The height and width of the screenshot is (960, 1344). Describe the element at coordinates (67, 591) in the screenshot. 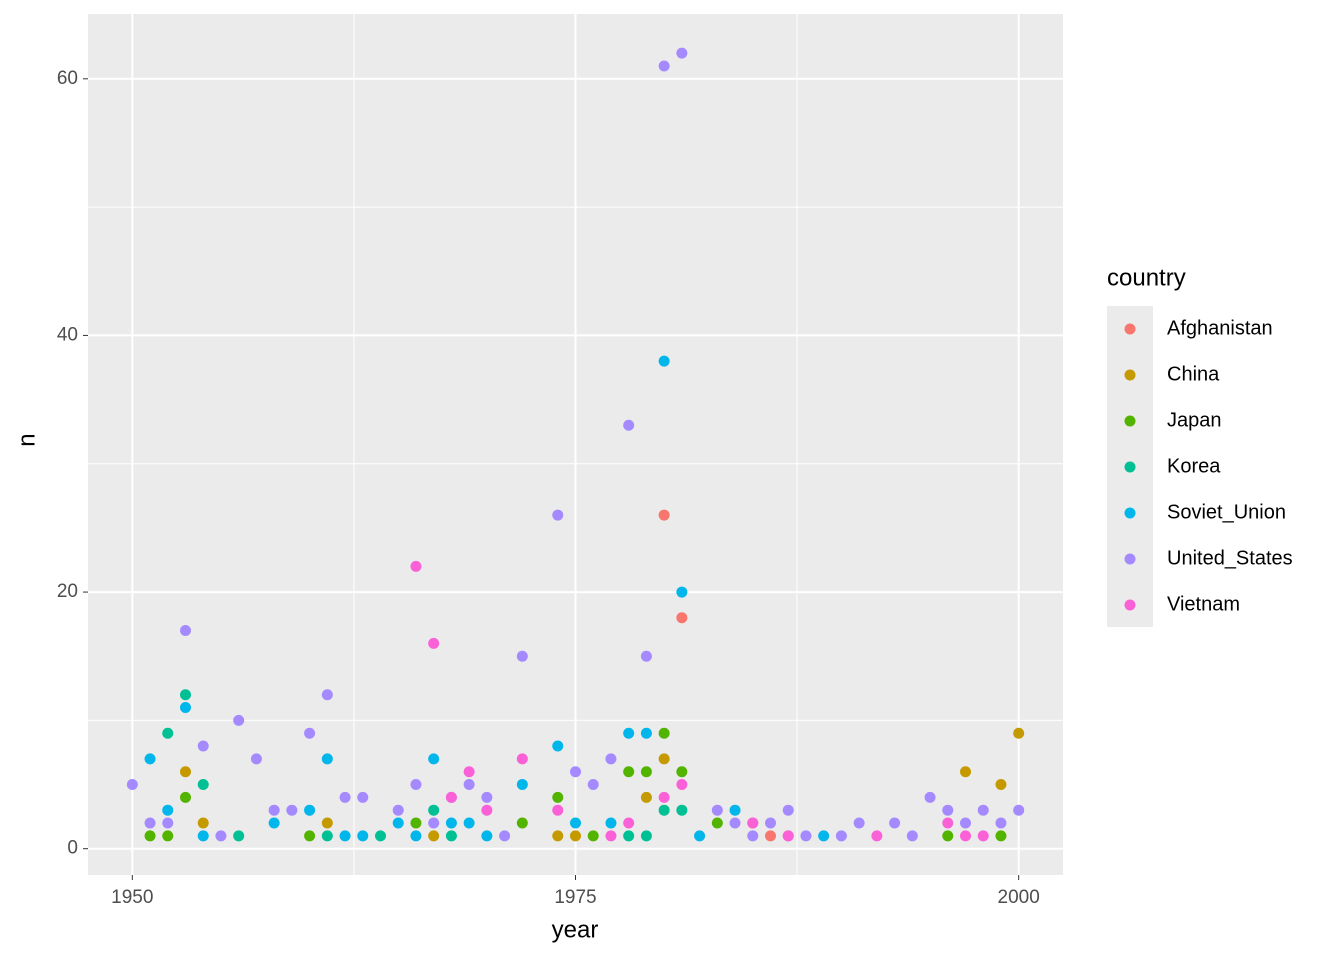

I see `y-tick-label: 20` at that location.